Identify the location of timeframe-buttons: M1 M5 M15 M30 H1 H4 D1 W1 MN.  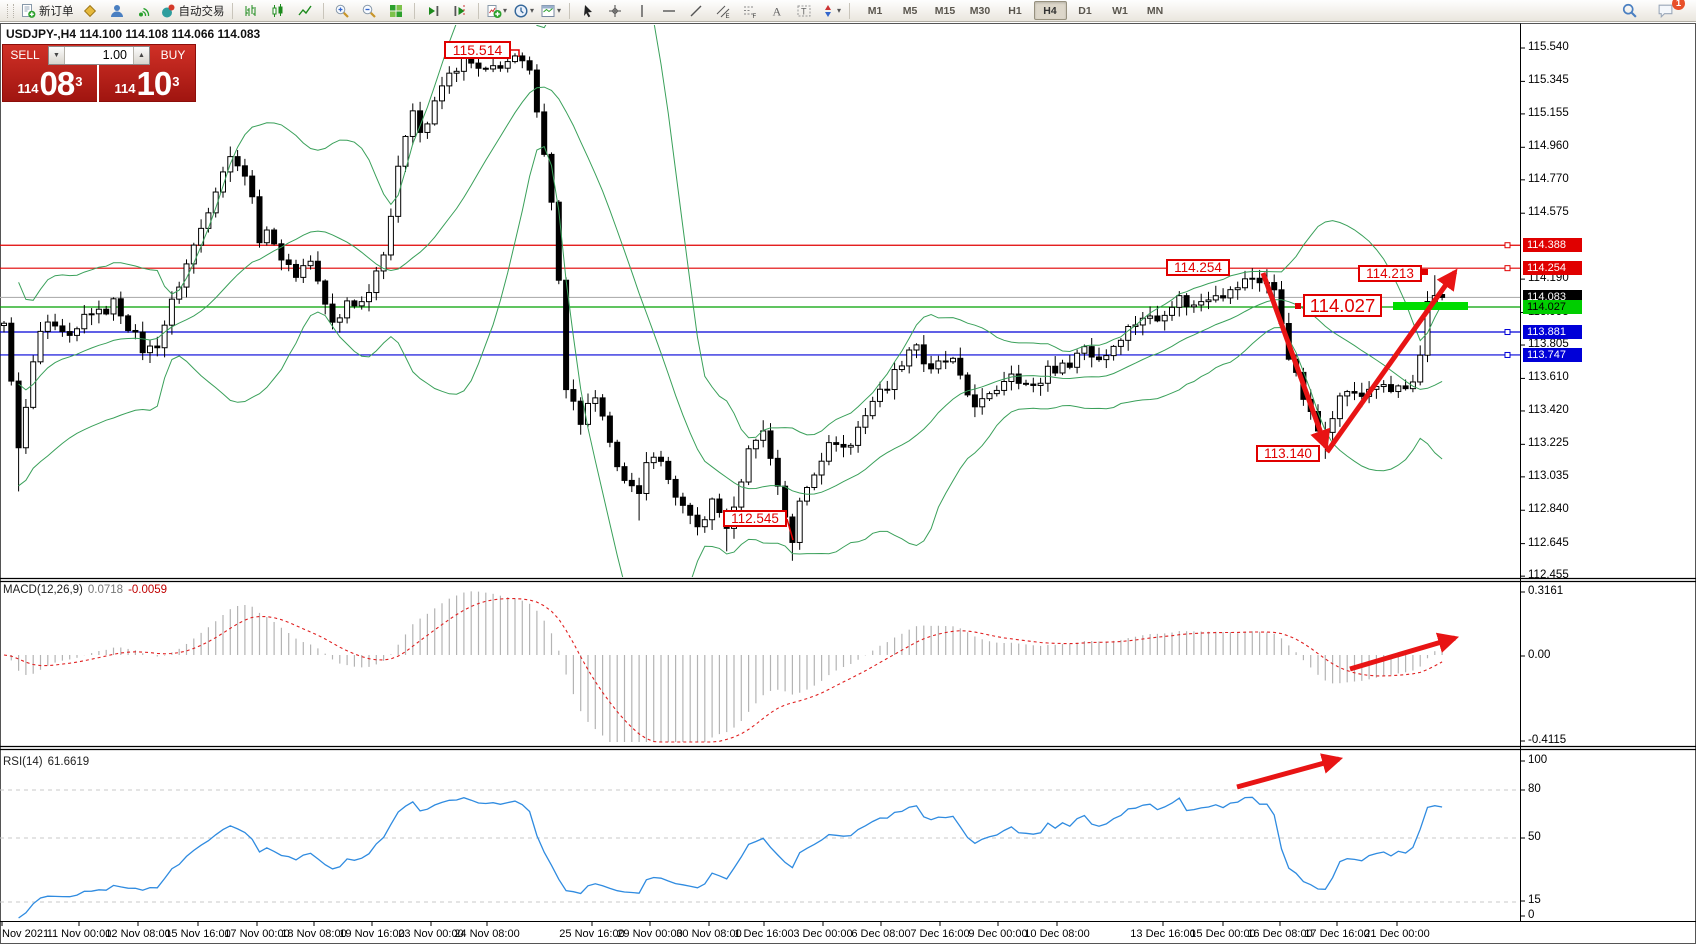
(1015, 10).